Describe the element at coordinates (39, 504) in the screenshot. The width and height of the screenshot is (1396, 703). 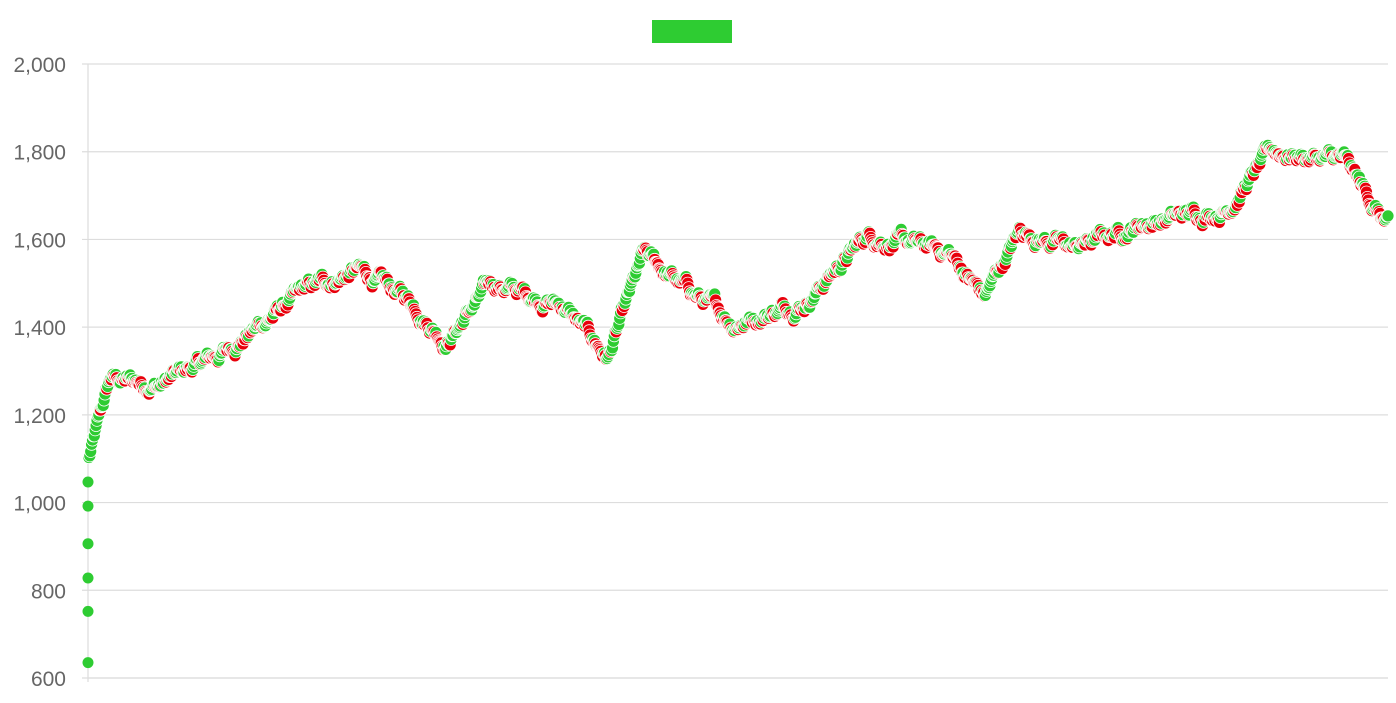
I see `y-tick-label: 1,000` at that location.